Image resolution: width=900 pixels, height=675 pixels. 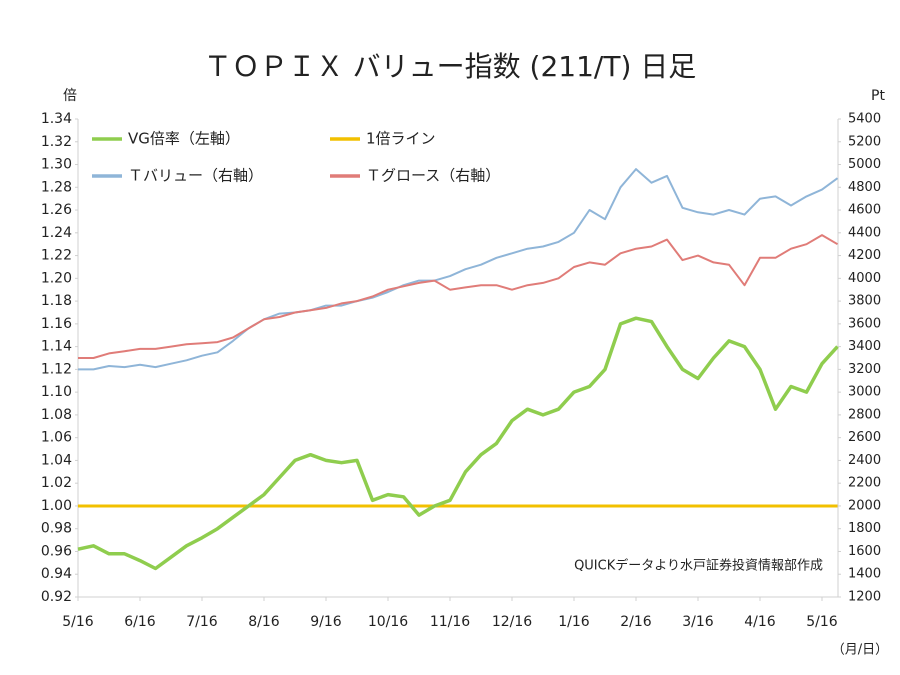 What do you see at coordinates (864, 323) in the screenshot?
I see `y2-tick-label: 3600` at bounding box center [864, 323].